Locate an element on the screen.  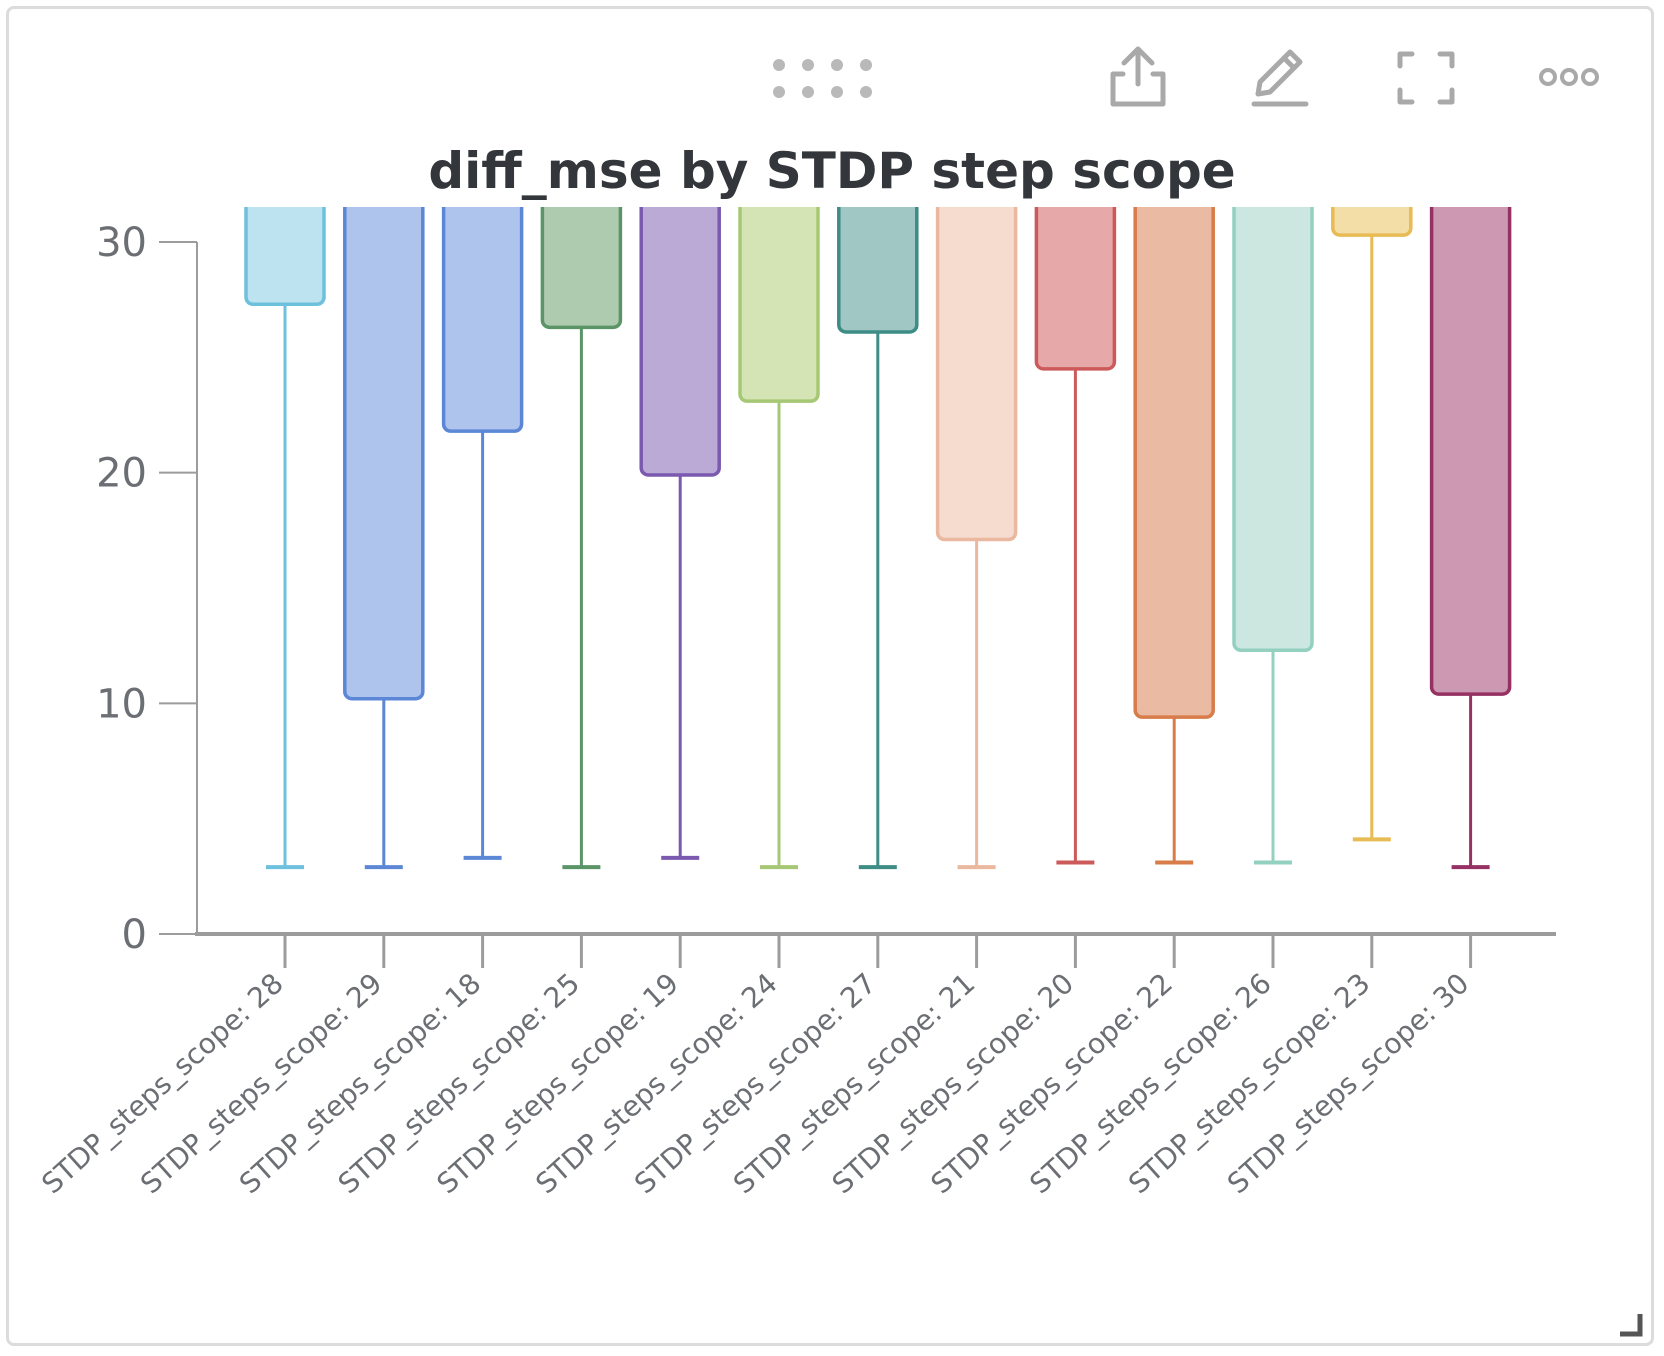
drag-handle-icon is located at coordinates (830, 78).